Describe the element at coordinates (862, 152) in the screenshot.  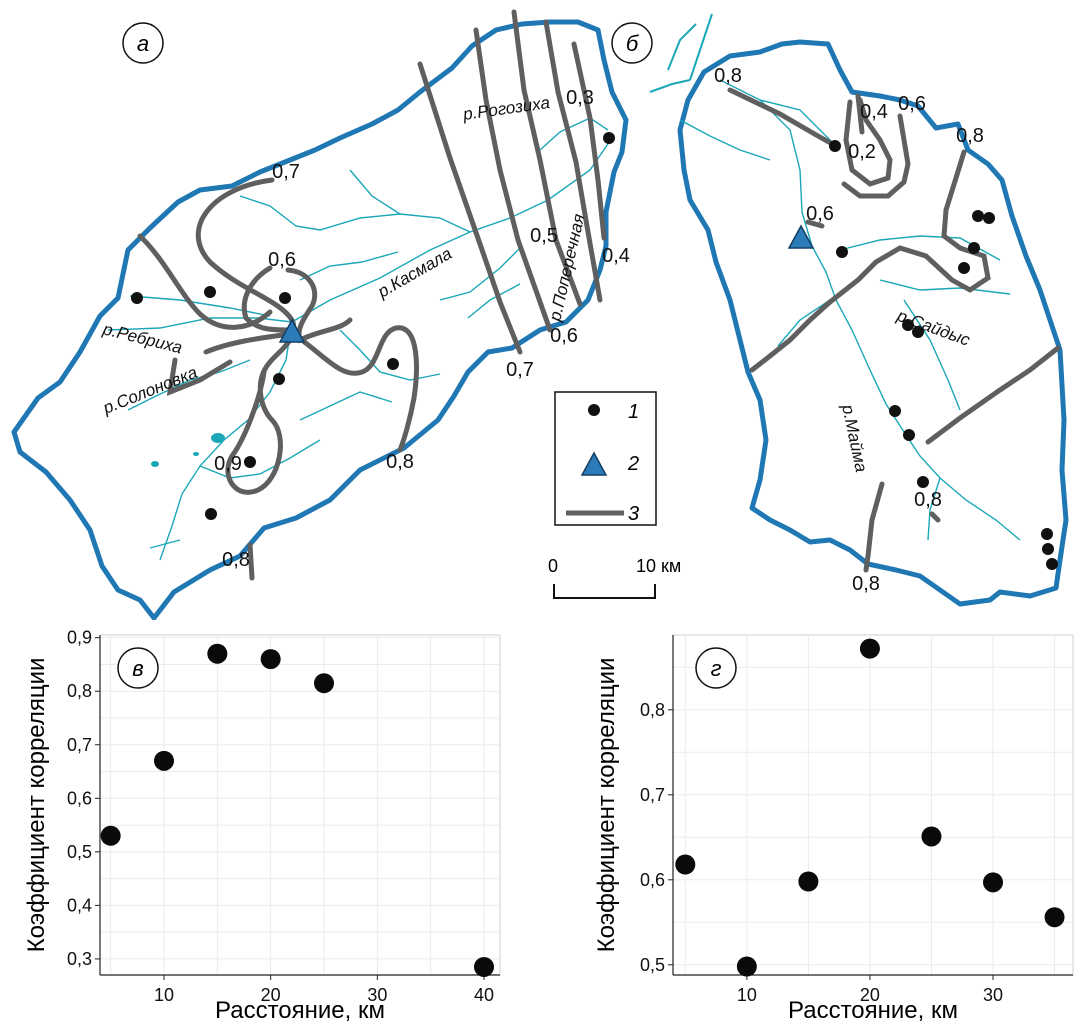
I see `isoline-label: 0,2` at that location.